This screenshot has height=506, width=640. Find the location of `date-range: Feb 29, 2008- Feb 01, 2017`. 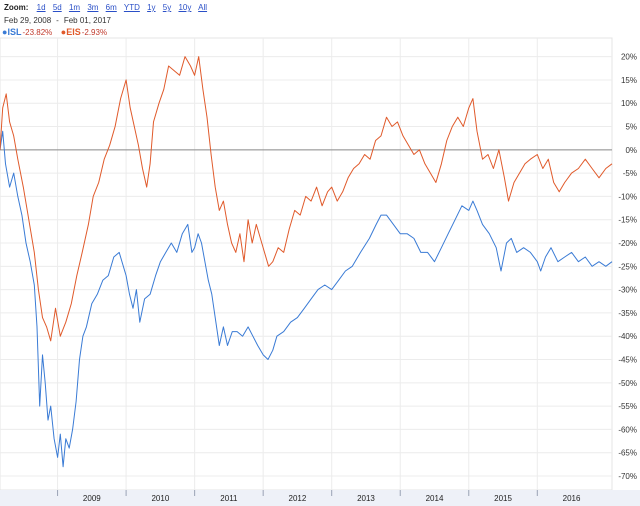

date-range: Feb 29, 2008- Feb 01, 2017 is located at coordinates (57, 20).